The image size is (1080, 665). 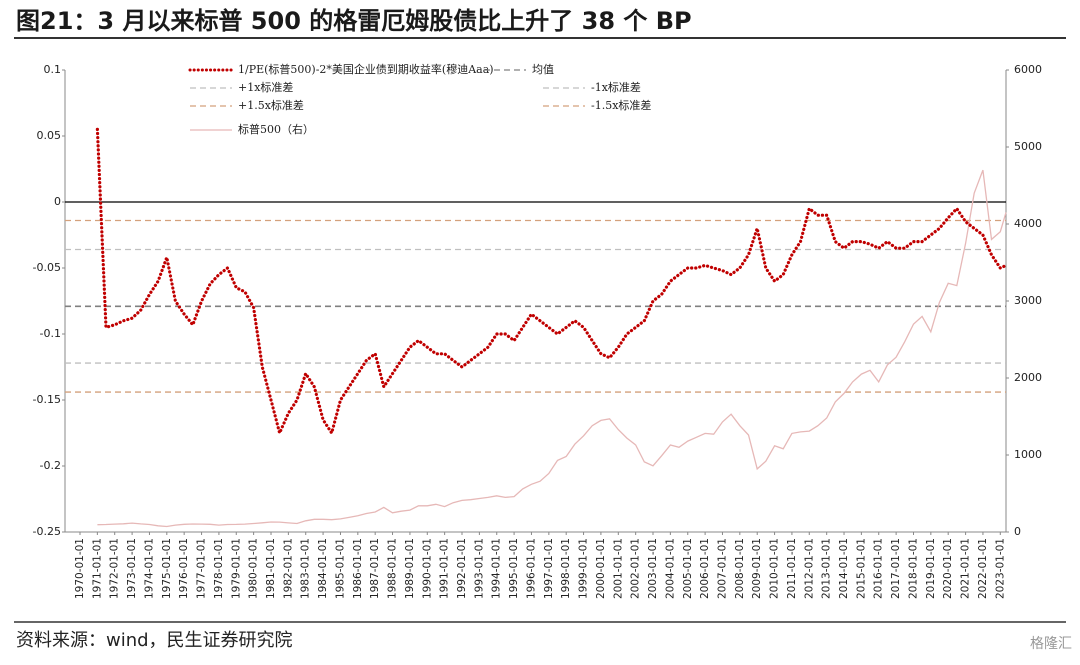 I want to click on x-tick-label: 1977-01-01, so click(x=202, y=568).